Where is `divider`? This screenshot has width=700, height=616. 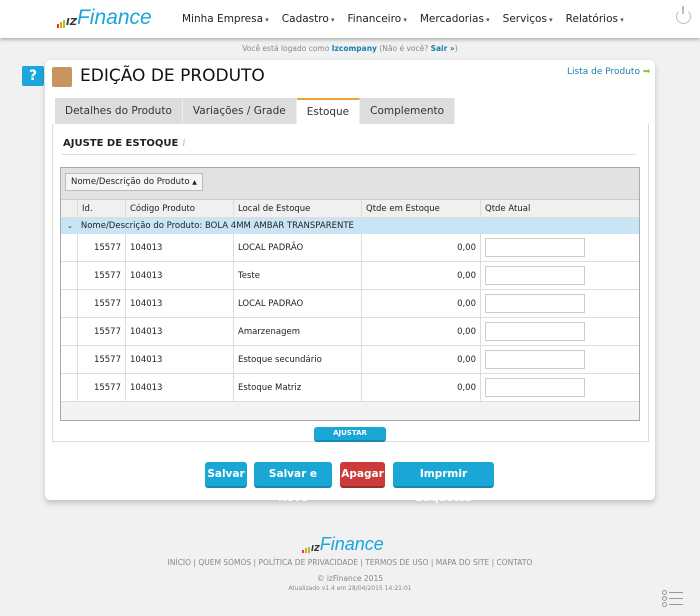
divider is located at coordinates (349, 154).